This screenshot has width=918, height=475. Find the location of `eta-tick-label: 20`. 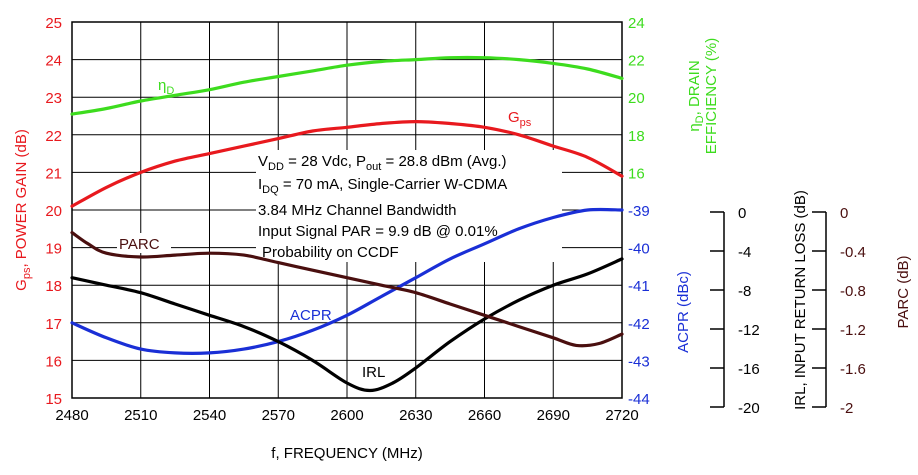

eta-tick-label: 20 is located at coordinates (636, 98).